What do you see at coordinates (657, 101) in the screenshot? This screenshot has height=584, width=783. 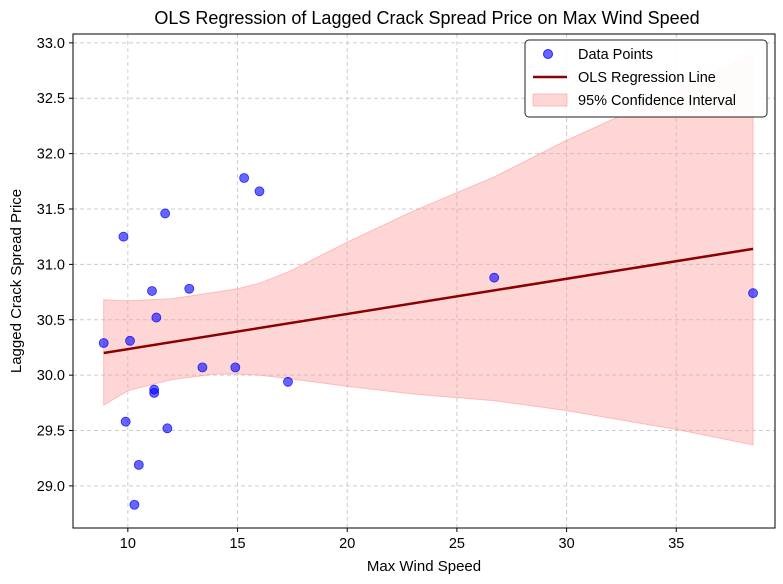 I see `legend-label-confidence-interval: 95% Confidence Interval` at bounding box center [657, 101].